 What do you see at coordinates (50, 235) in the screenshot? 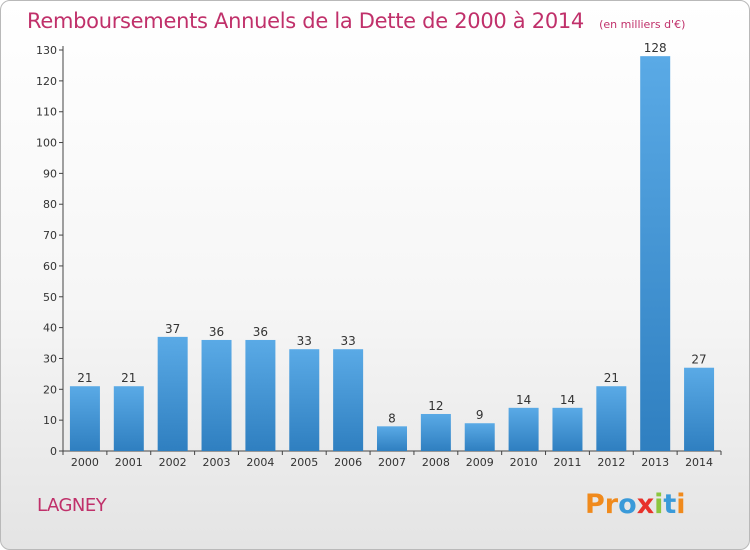
I see `y-tick-label: 70` at bounding box center [50, 235].